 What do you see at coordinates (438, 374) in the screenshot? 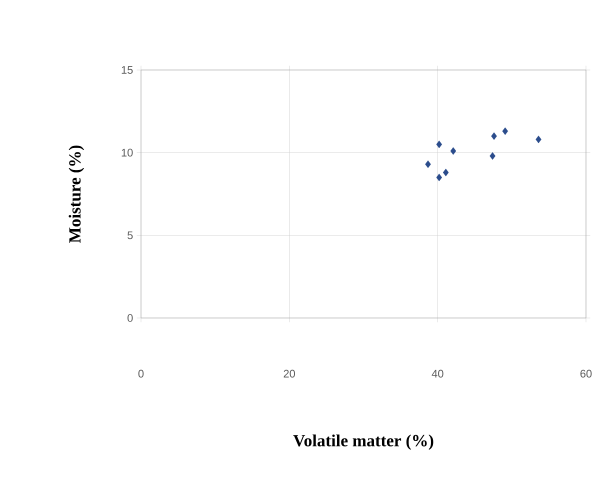
I see `x-tick-label: 40` at bounding box center [438, 374].